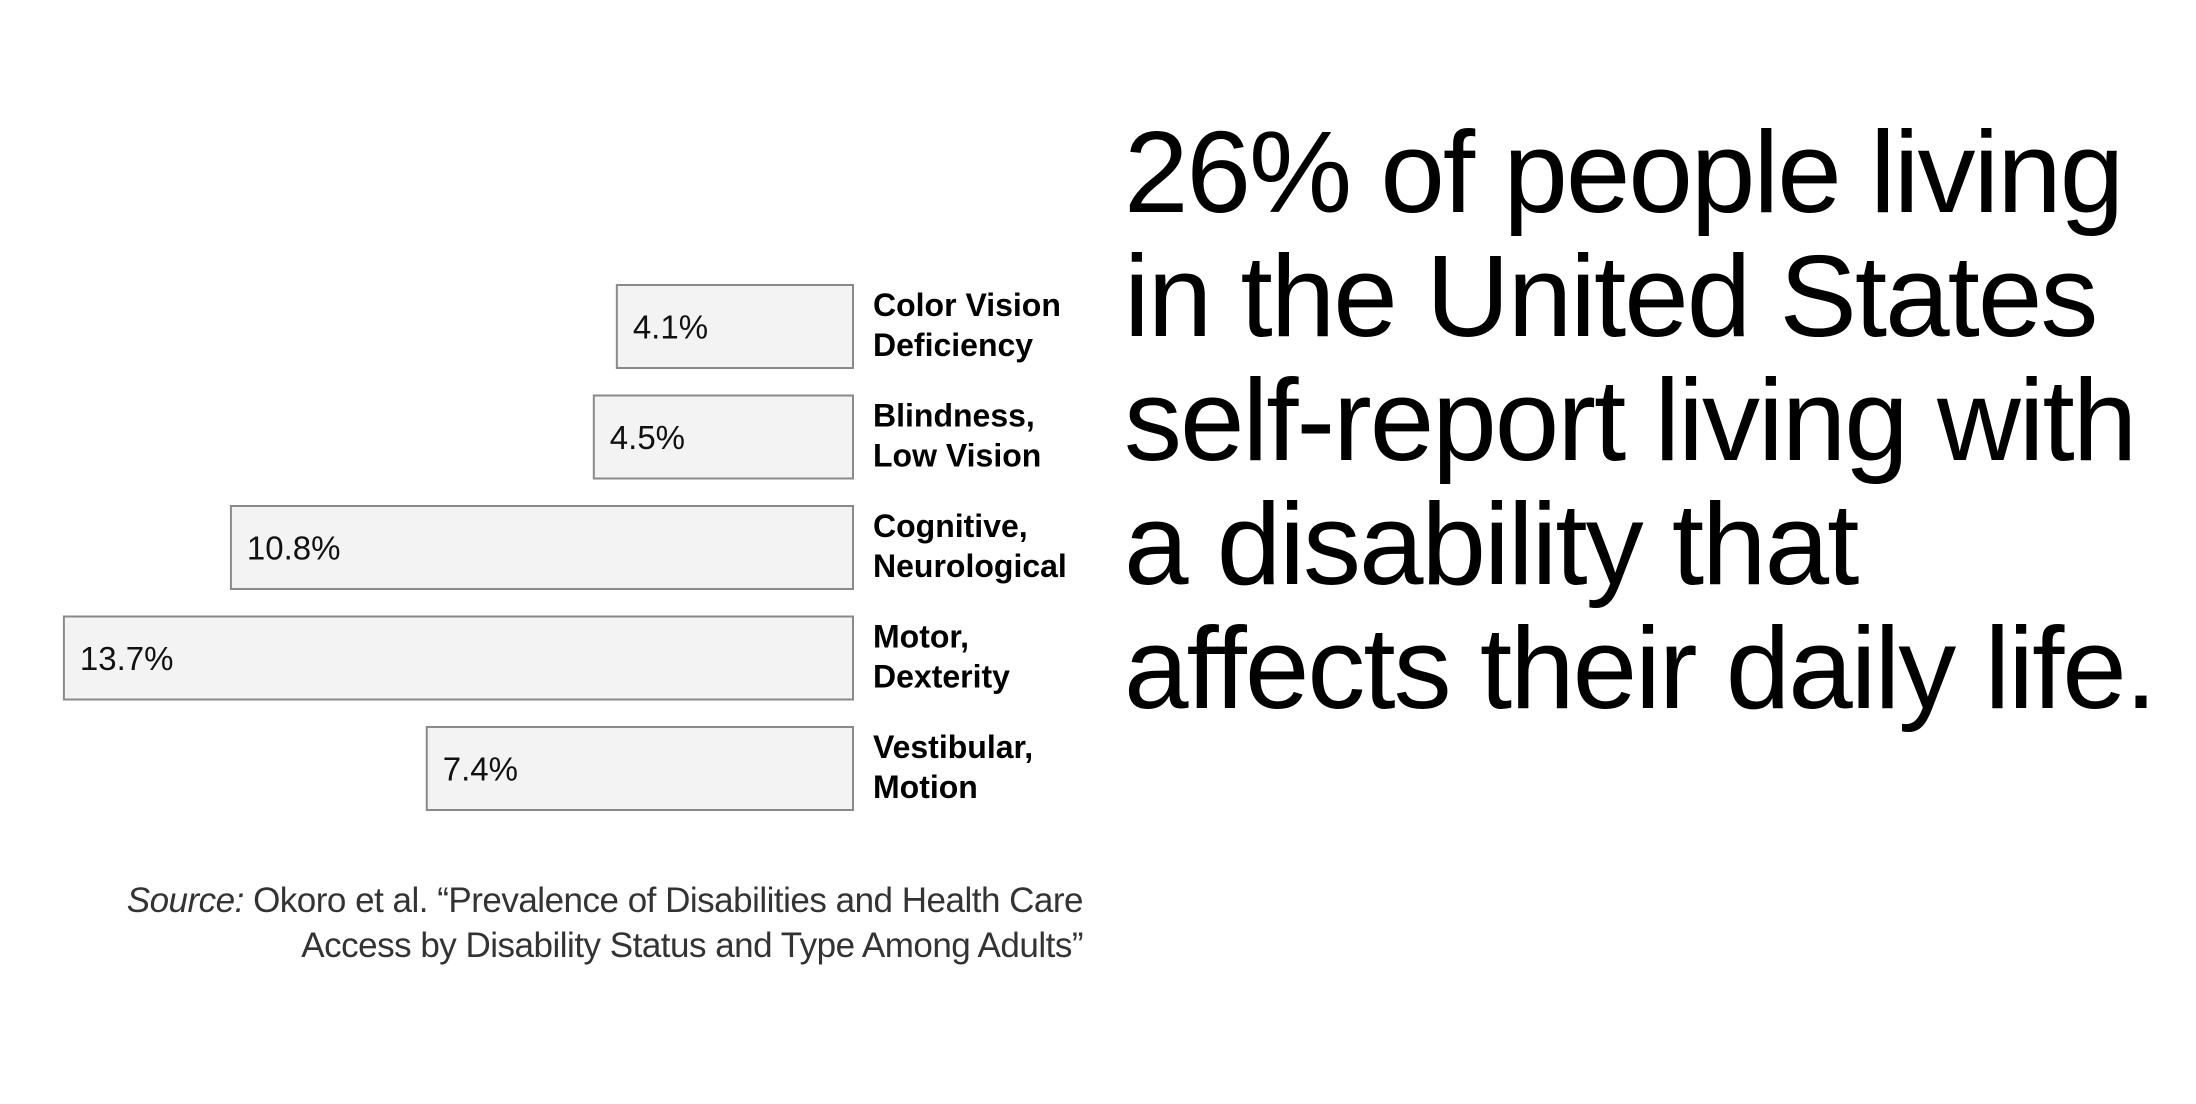 This screenshot has height=1104, width=2196. I want to click on bar-value-label: 4.1%, so click(670, 327).